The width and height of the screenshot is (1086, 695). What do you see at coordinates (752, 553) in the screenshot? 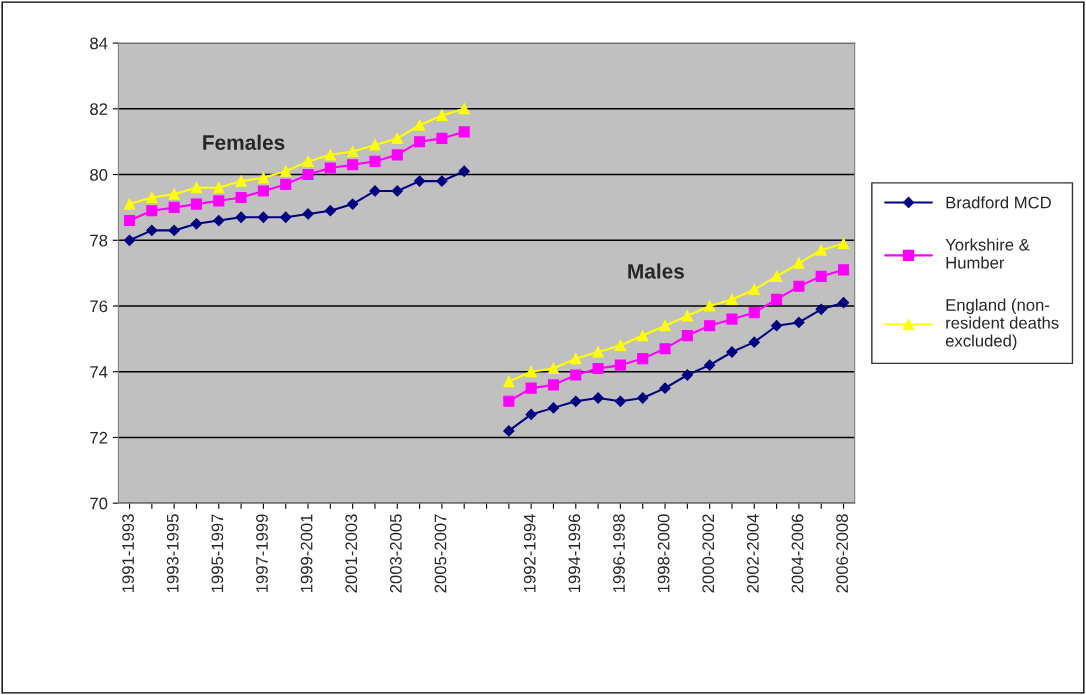
I see `x-tick-label: 2002-2004` at bounding box center [752, 553].